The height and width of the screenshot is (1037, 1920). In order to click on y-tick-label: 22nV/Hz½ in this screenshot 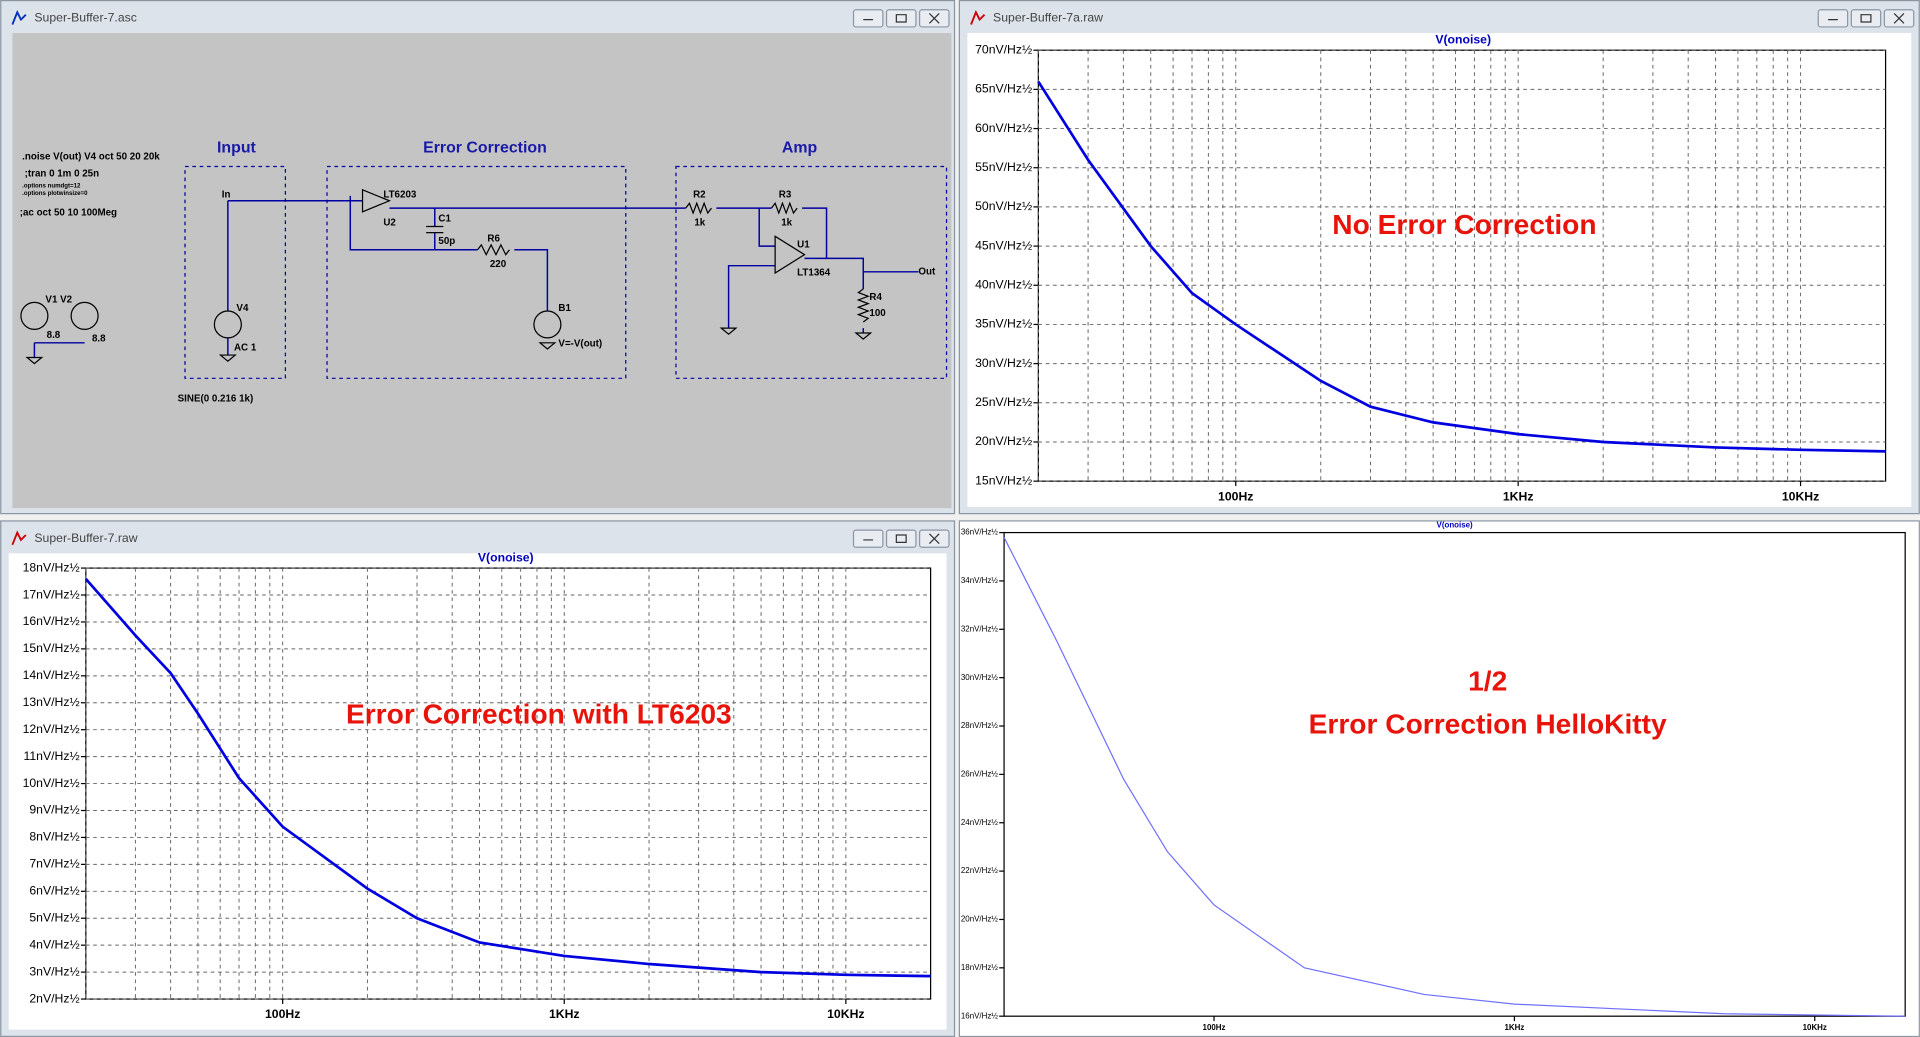, I will do `click(979, 870)`.